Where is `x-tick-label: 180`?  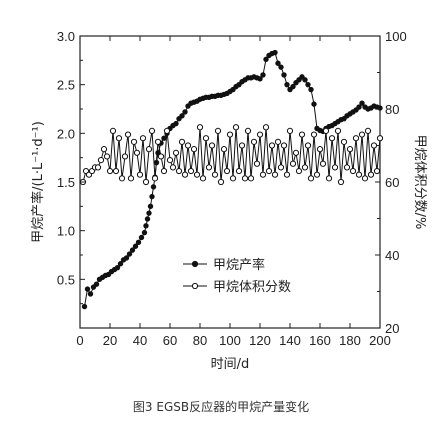 x-tick-label: 180 is located at coordinates (350, 340).